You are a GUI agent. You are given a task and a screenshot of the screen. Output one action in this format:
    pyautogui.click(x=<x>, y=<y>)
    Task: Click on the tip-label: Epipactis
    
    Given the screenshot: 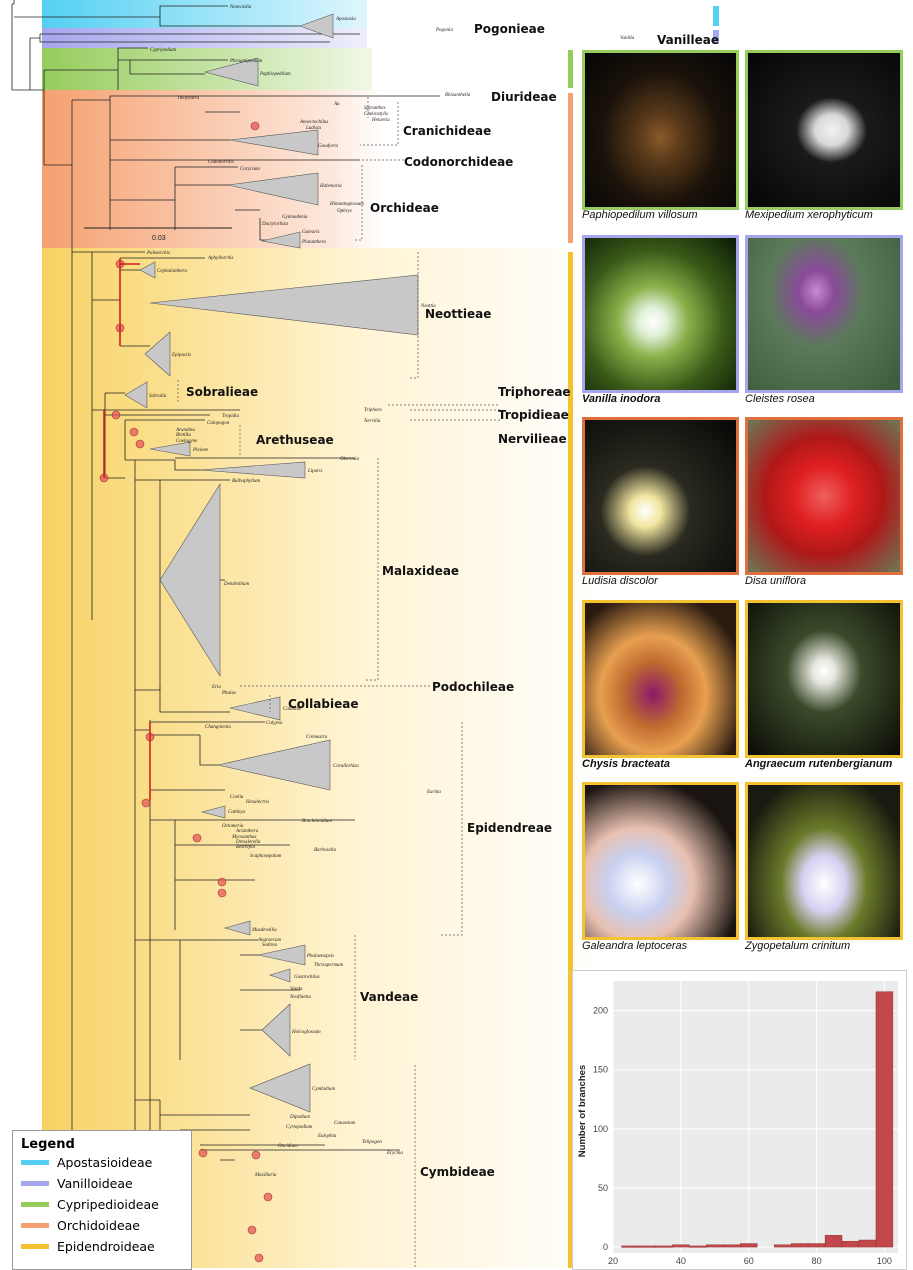 What is the action you would take?
    pyautogui.click(x=181, y=355)
    